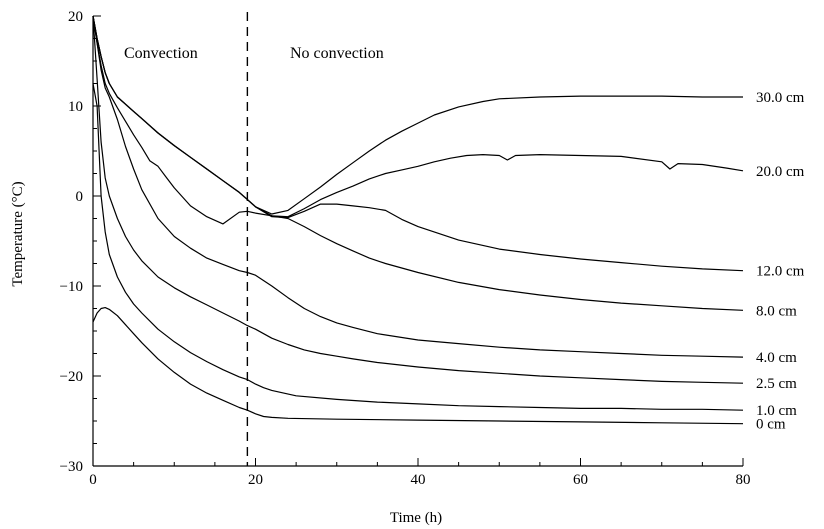  What do you see at coordinates (780, 172) in the screenshot?
I see `series-label-20-0-cm: 20.0 cm` at bounding box center [780, 172].